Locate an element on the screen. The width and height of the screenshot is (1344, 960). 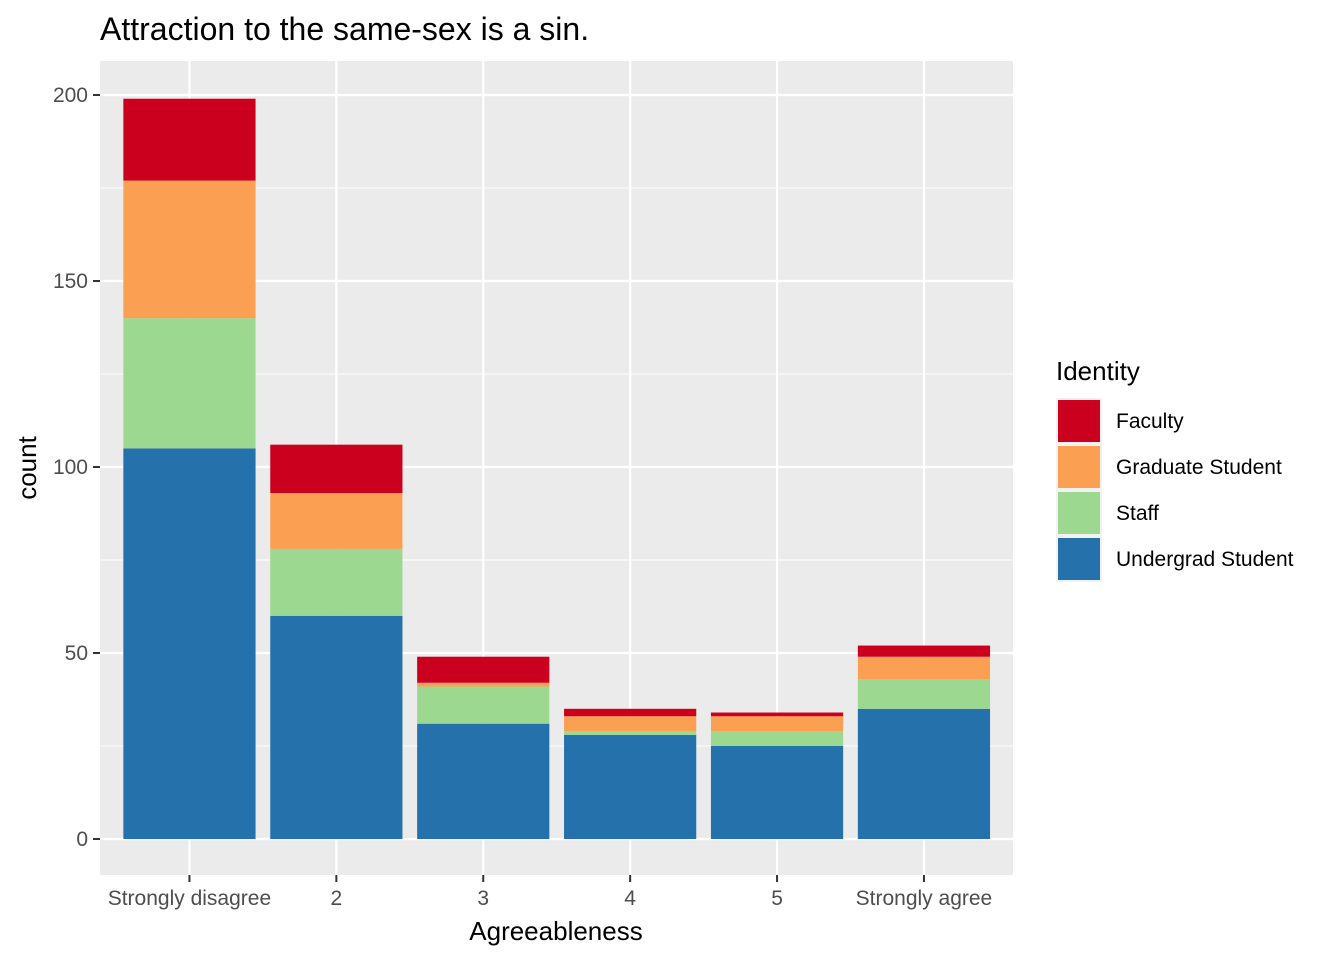
x-axis-title: Agreeableness is located at coordinates (555, 931).